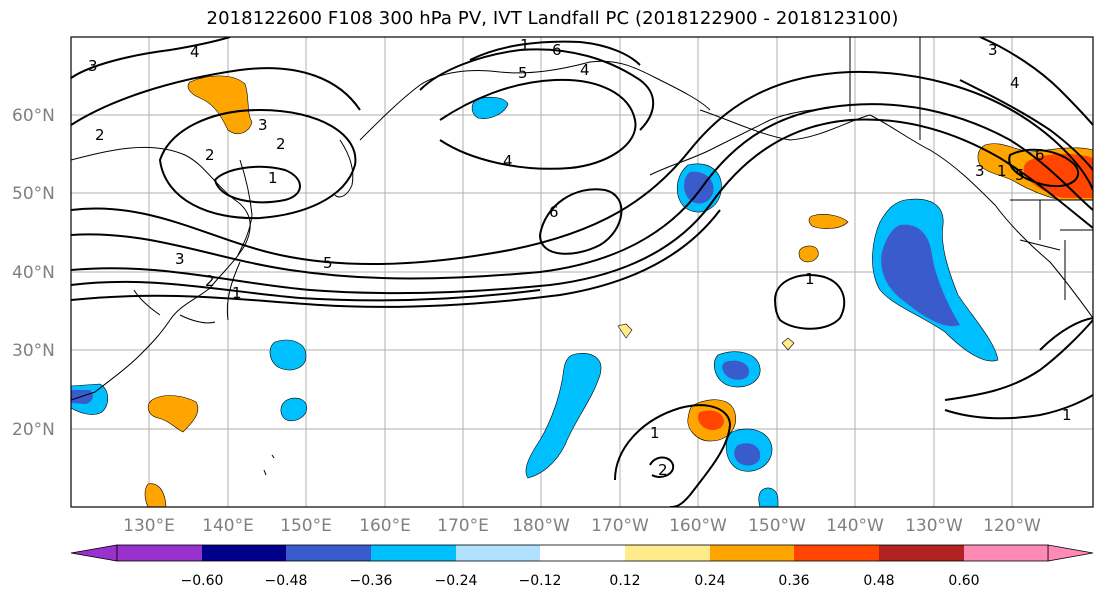 This screenshot has width=1105, height=601. I want to click on lon-label: 130°W, so click(934, 526).